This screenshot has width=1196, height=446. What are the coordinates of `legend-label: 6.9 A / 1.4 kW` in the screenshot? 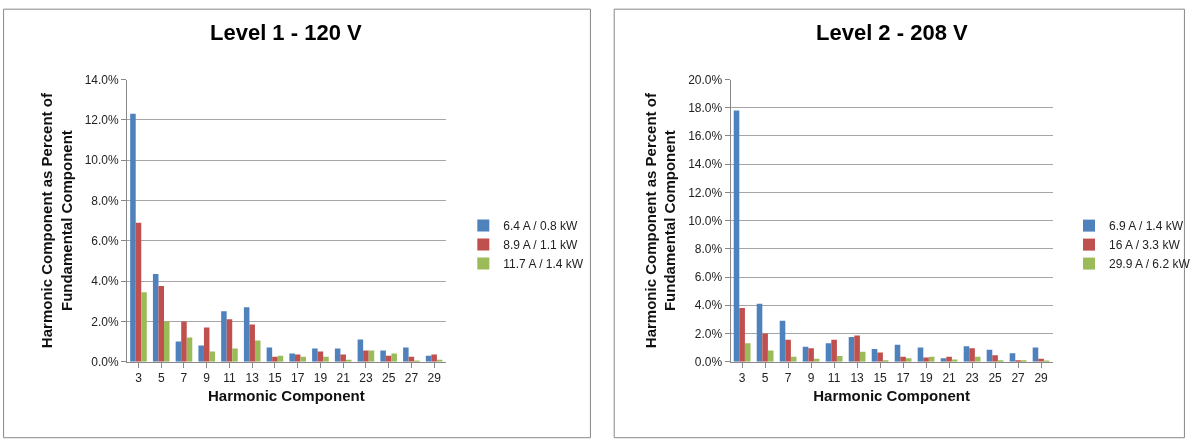 It's located at (1146, 226).